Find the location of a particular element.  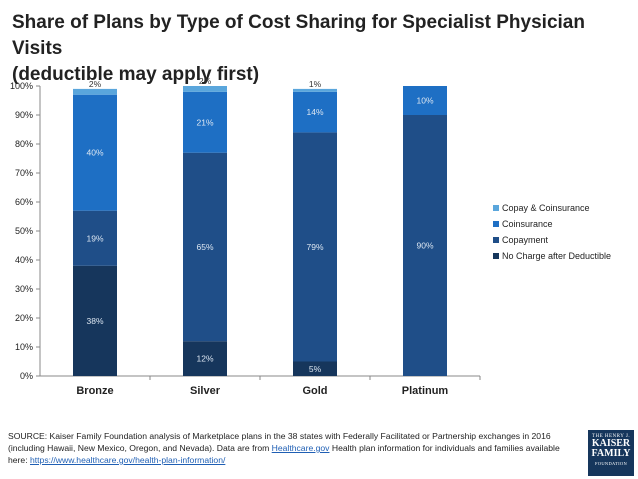

legend-label: Copay & Coinsurance is located at coordinates (546, 208).